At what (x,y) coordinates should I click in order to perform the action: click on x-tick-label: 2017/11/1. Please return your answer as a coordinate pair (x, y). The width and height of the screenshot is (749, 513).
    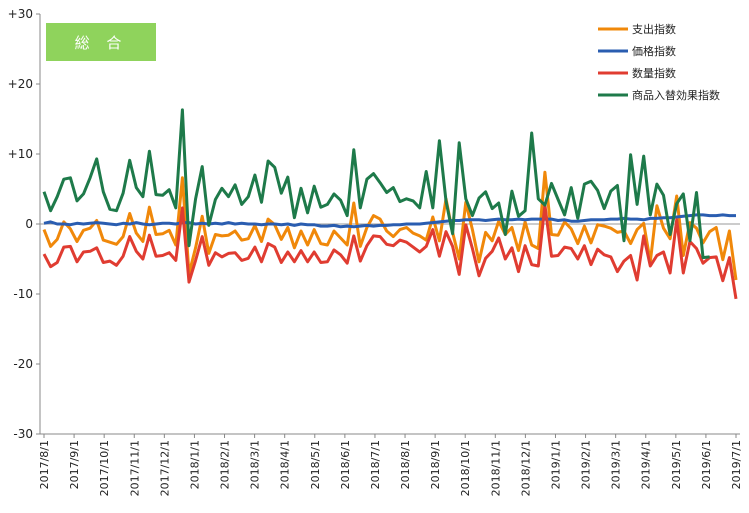
    Looking at the image, I should click on (134, 468).